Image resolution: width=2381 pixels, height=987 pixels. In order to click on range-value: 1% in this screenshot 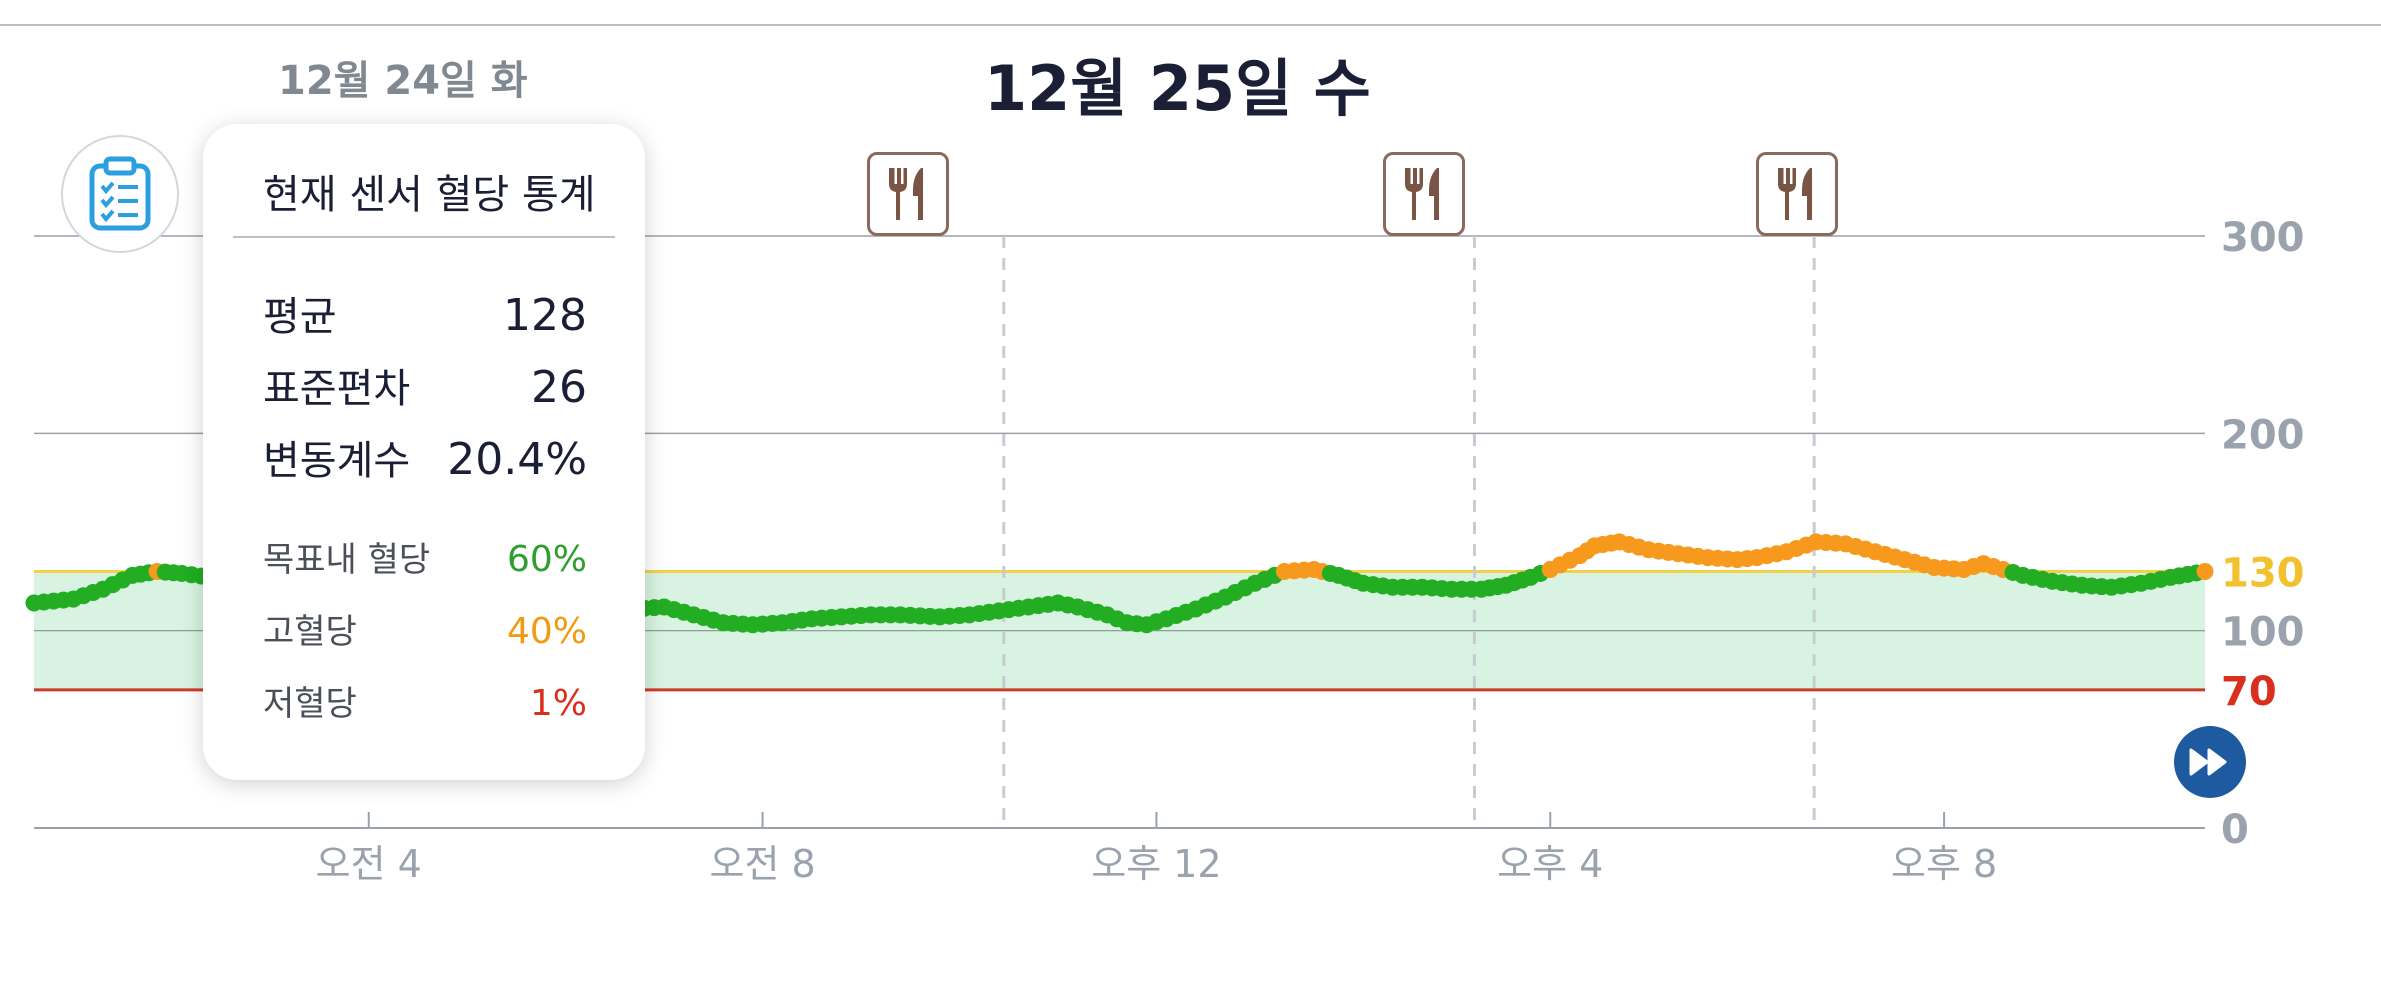, I will do `click(558, 703)`.